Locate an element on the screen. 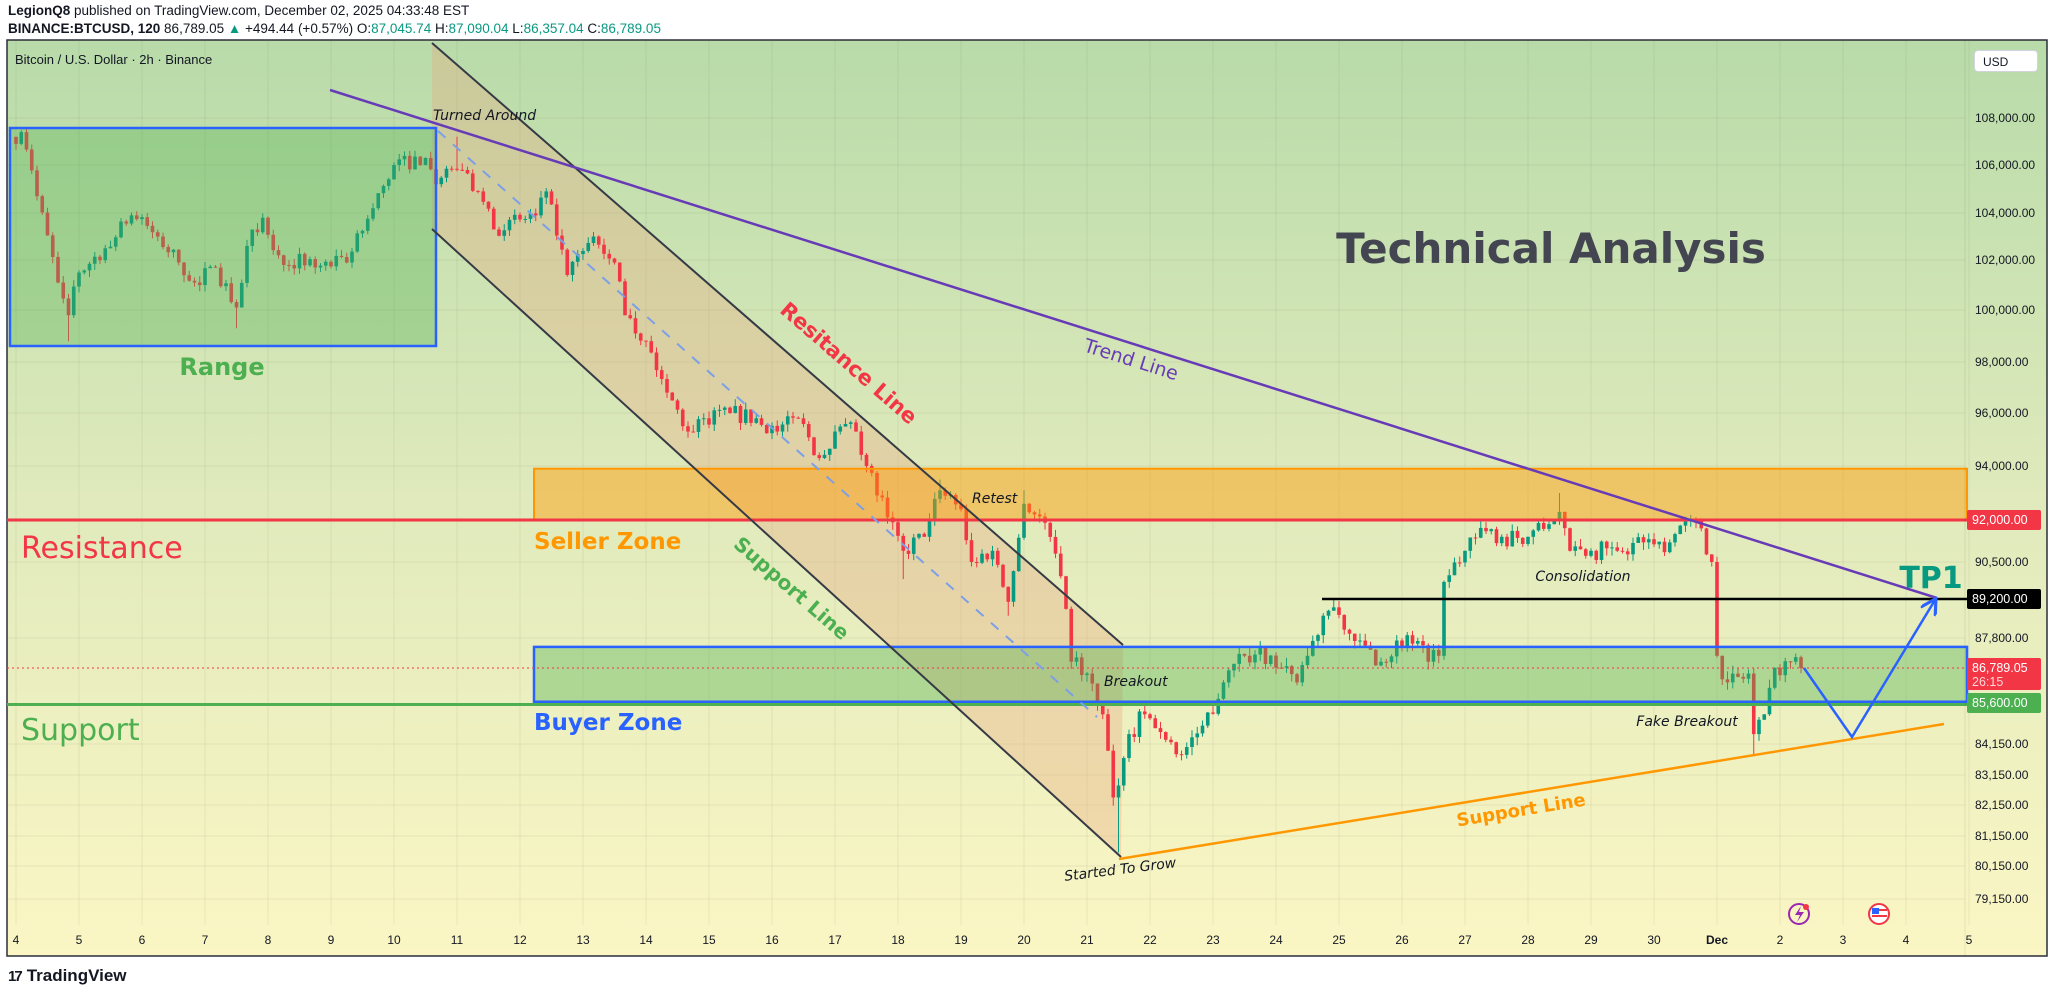  currency-button: USD is located at coordinates (2006, 61).